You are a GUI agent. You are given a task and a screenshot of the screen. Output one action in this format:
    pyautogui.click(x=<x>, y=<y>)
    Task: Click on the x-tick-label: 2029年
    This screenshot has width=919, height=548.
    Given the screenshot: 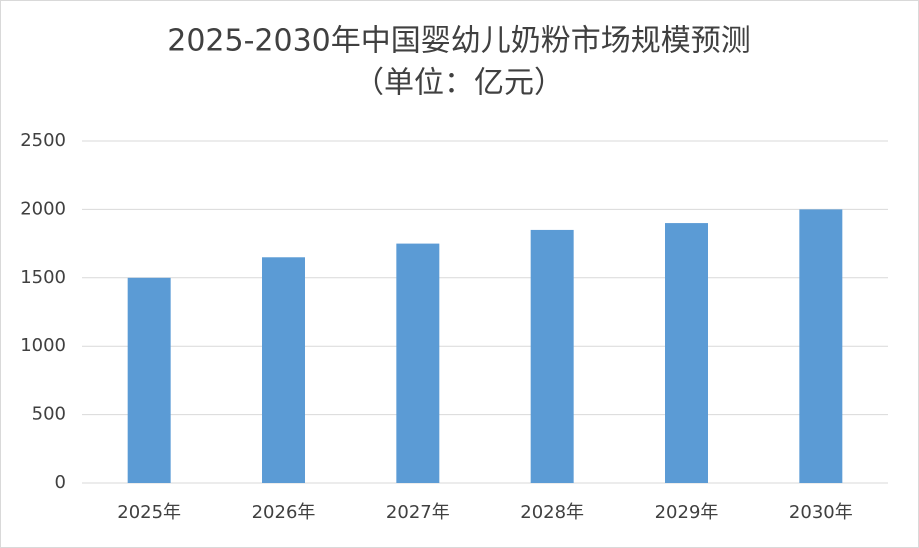 What is the action you would take?
    pyautogui.click(x=687, y=512)
    